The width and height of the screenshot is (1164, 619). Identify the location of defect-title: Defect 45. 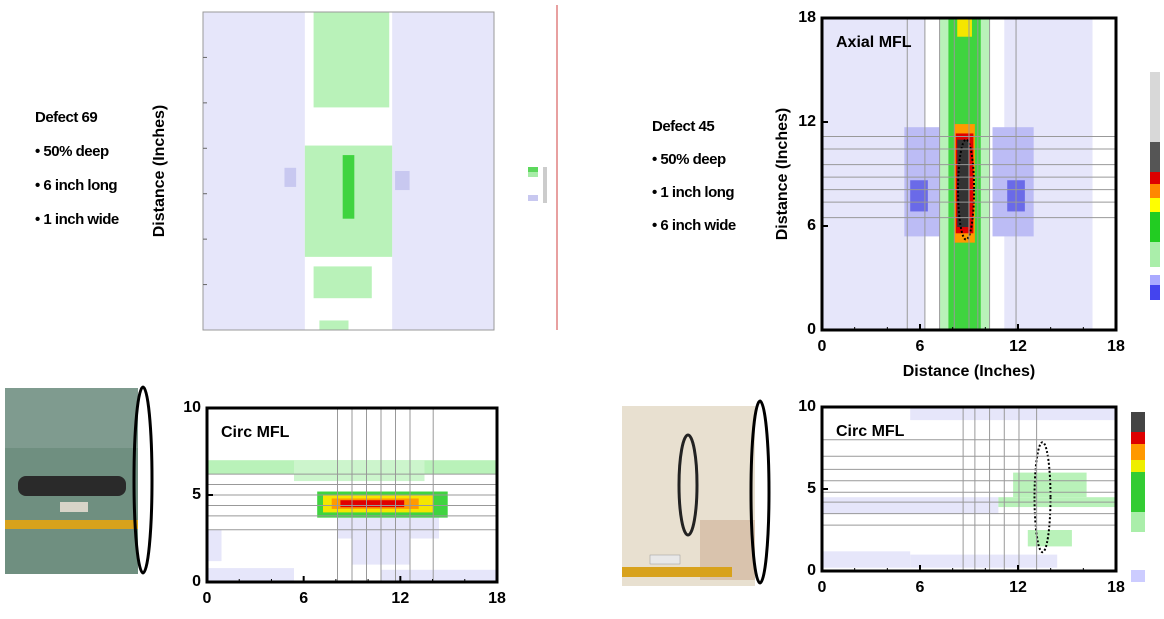
(683, 126).